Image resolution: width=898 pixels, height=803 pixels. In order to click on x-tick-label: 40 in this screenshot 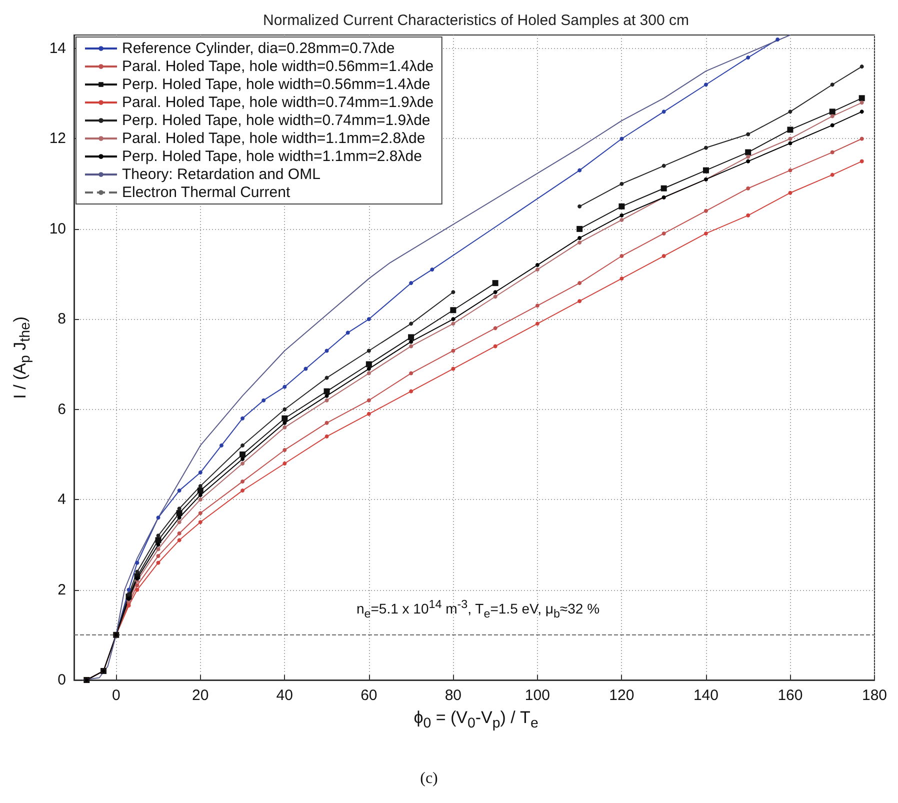, I will do `click(284, 695)`.